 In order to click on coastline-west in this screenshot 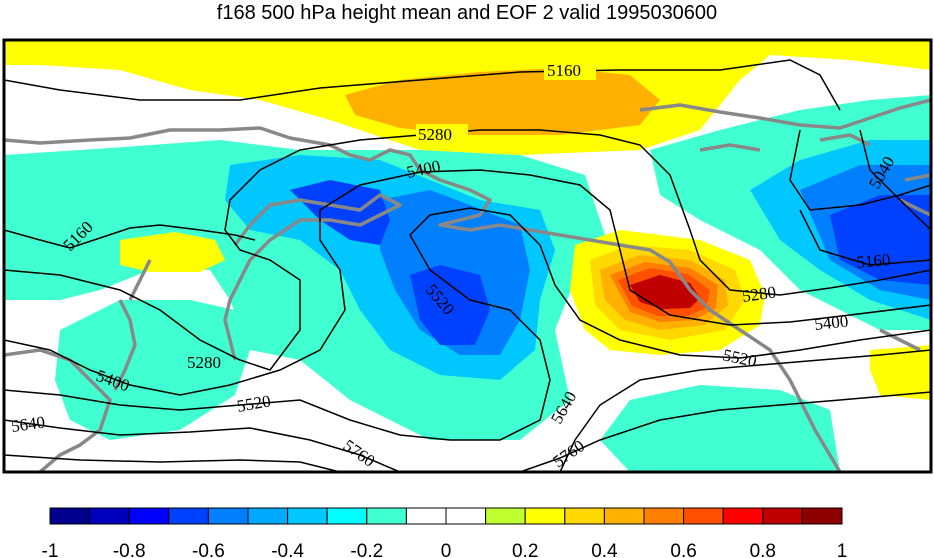, I will do `click(312, 277)`.